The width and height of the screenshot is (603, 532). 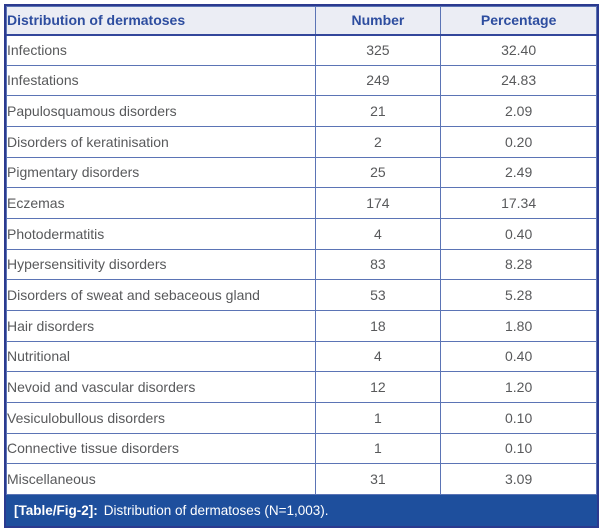 What do you see at coordinates (378, 295) in the screenshot?
I see `row-number: 53` at bounding box center [378, 295].